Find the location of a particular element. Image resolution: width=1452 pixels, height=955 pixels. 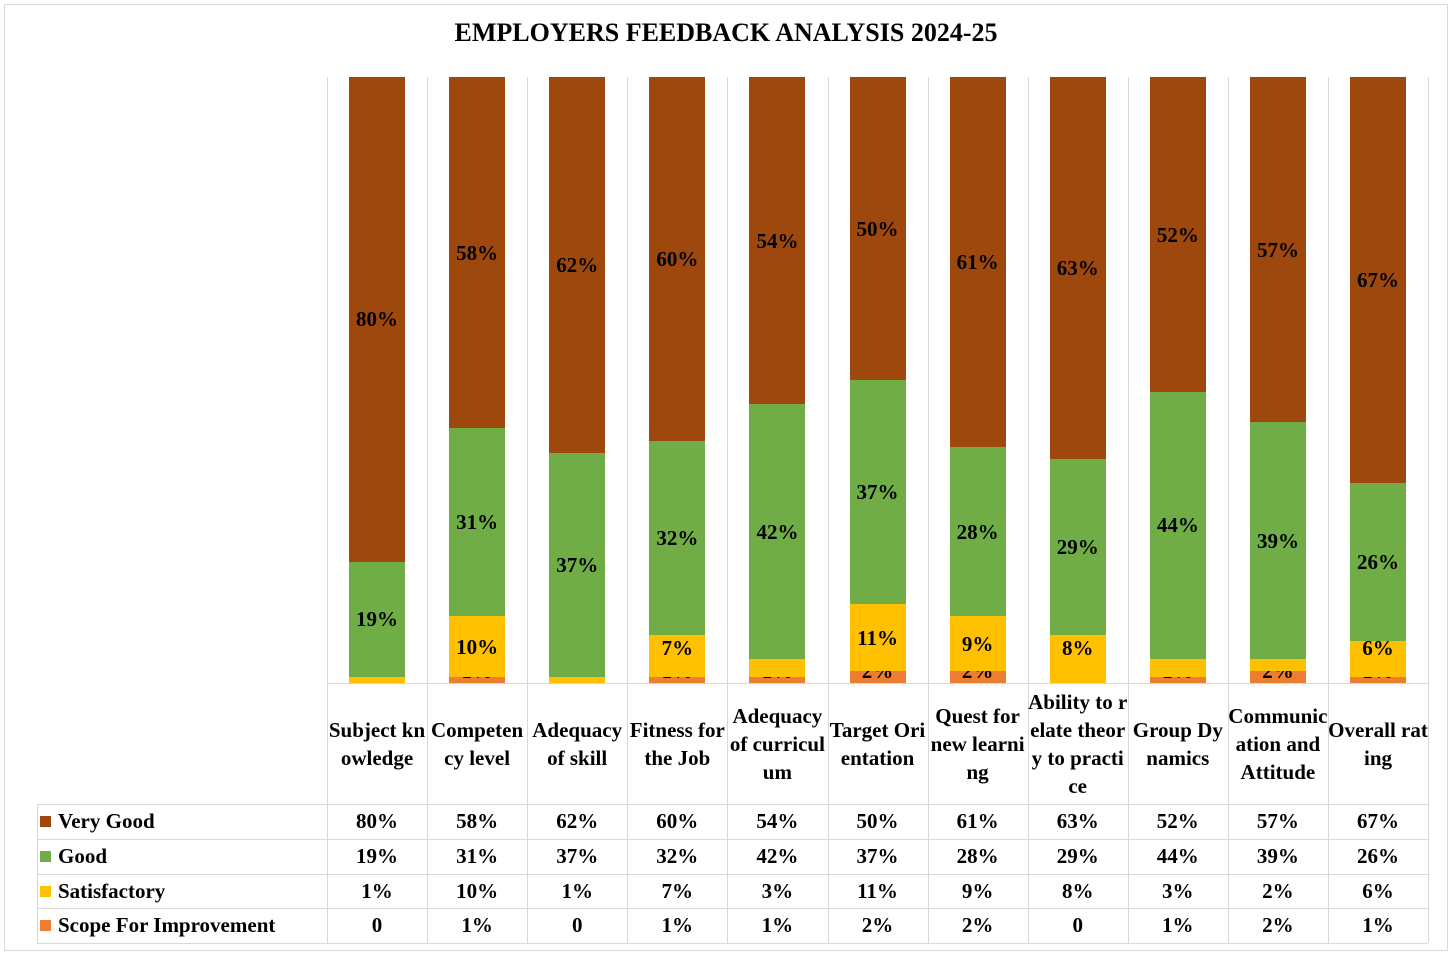

legend-label: Satisfactory is located at coordinates (112, 891).